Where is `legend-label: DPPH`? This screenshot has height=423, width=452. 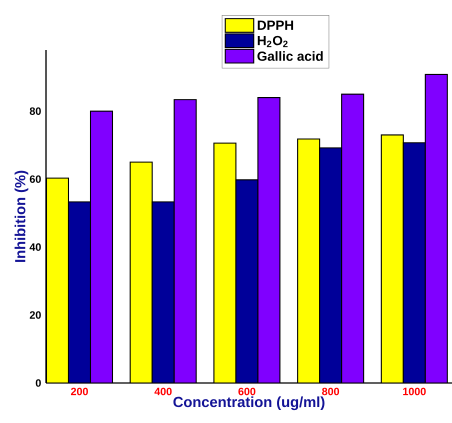
legend-label: DPPH is located at coordinates (276, 25).